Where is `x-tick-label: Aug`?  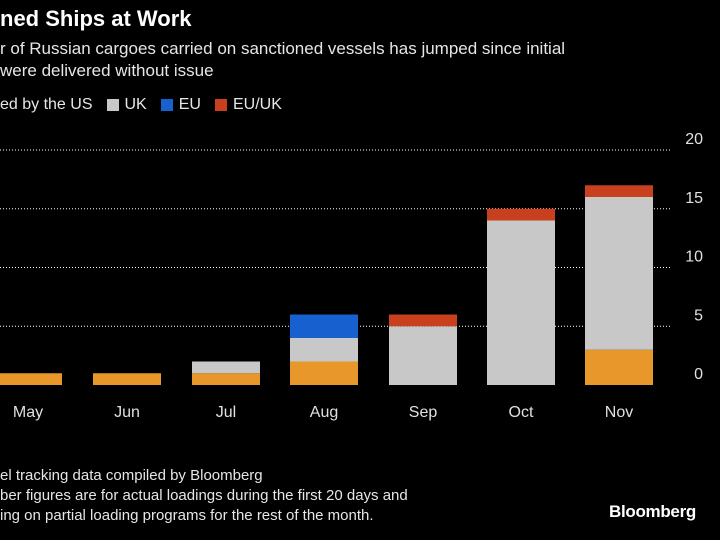 x-tick-label: Aug is located at coordinates (324, 412).